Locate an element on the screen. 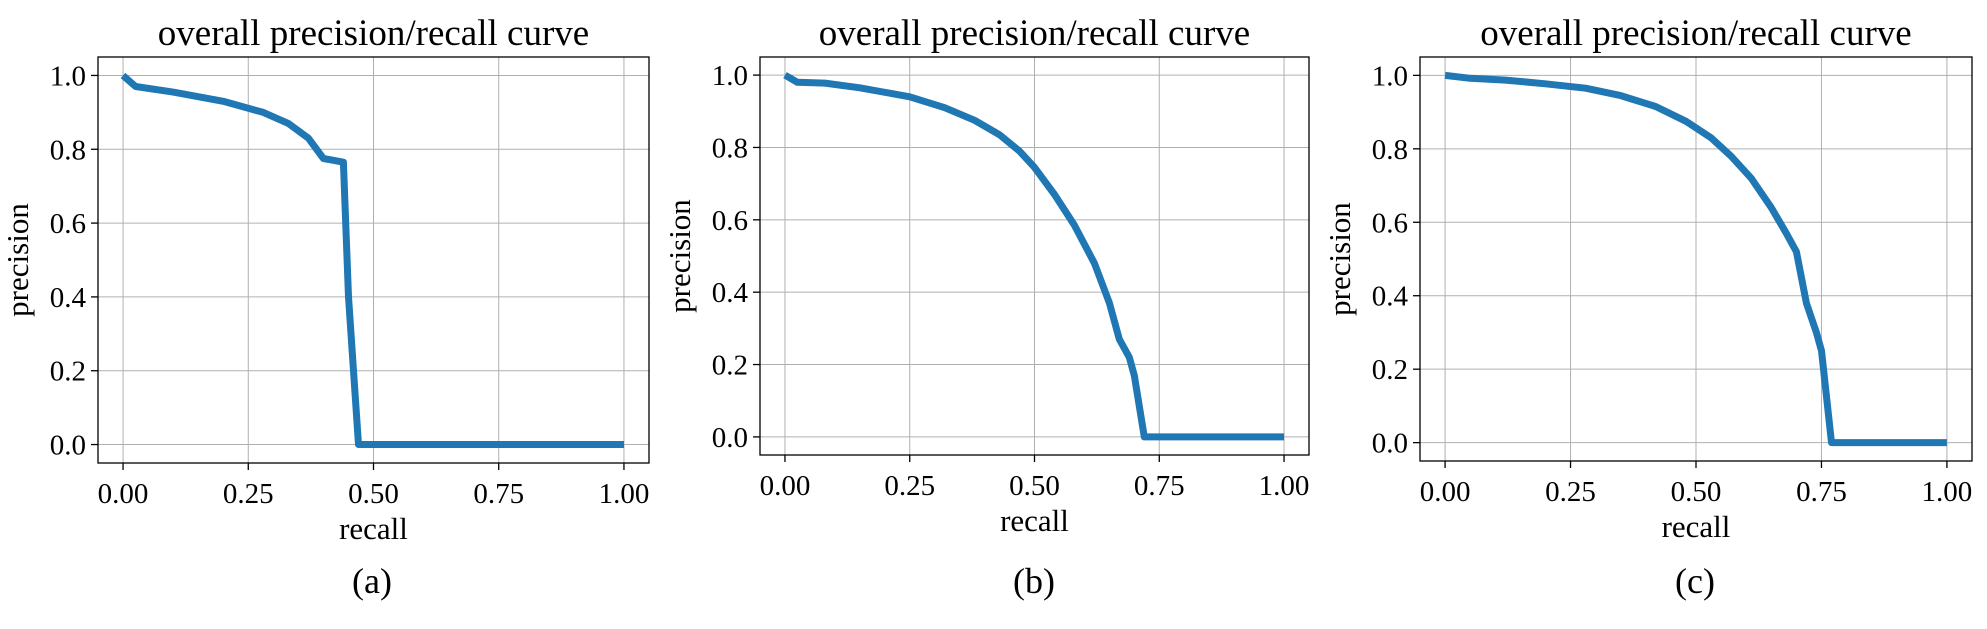 The width and height of the screenshot is (1987, 629). x-tick-label-a-3: 0.75 is located at coordinates (498, 494).